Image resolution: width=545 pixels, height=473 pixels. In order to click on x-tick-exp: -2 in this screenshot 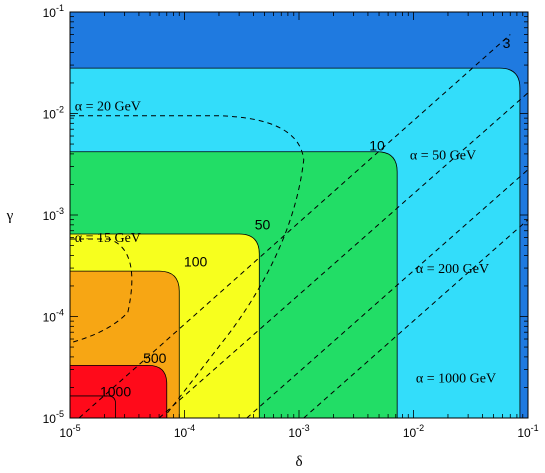, I will do `click(420, 428)`.